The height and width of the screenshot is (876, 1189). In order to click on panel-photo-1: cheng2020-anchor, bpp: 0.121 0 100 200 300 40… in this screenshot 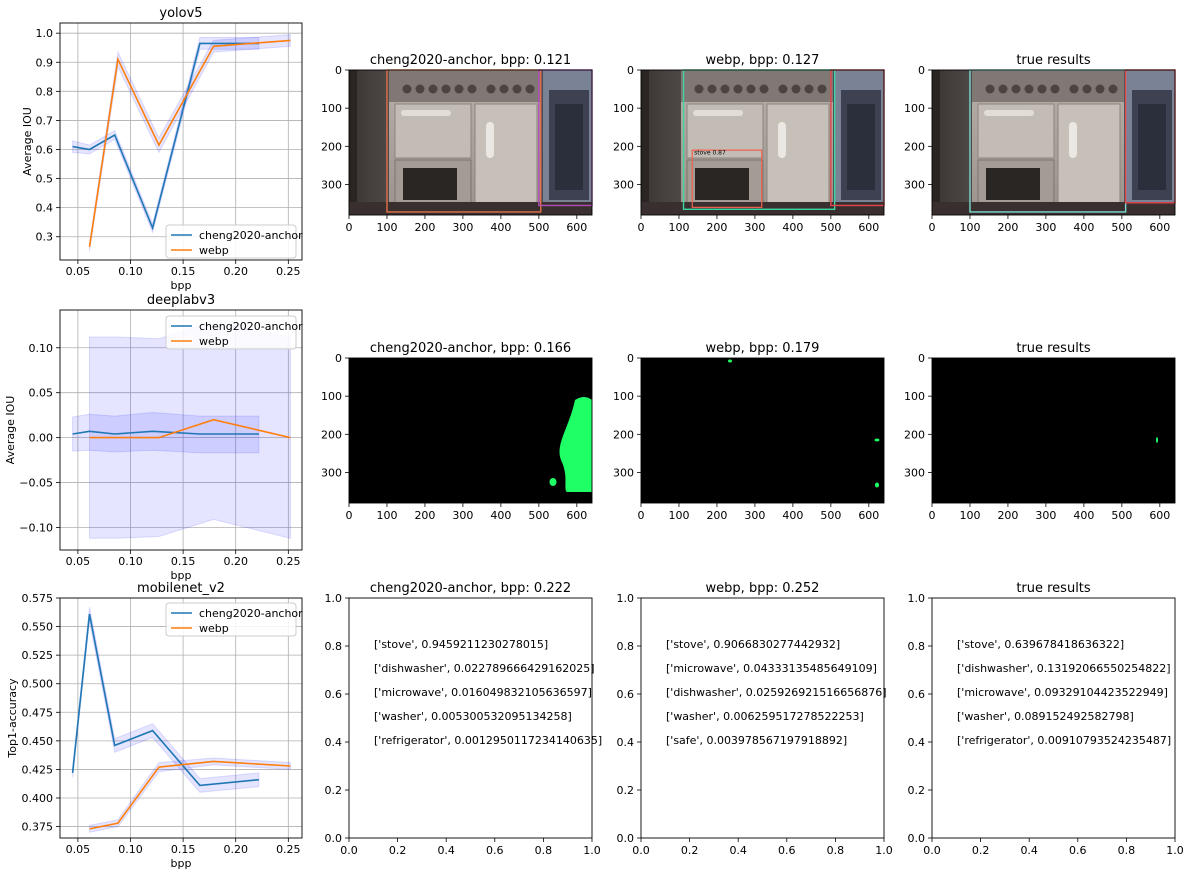, I will do `click(457, 143)`.